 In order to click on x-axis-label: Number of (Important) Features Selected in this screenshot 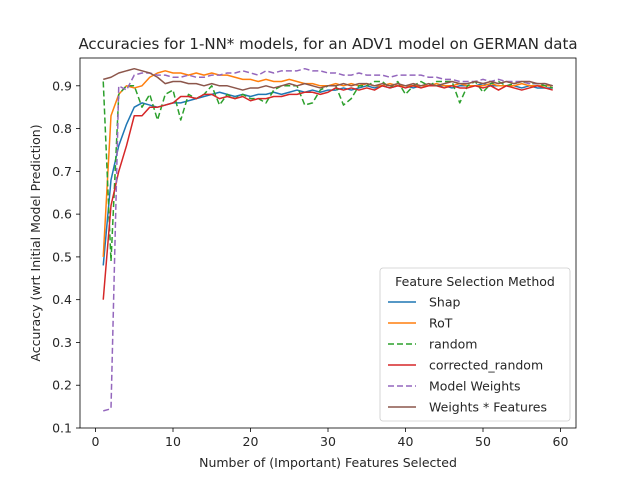, I will do `click(328, 462)`.